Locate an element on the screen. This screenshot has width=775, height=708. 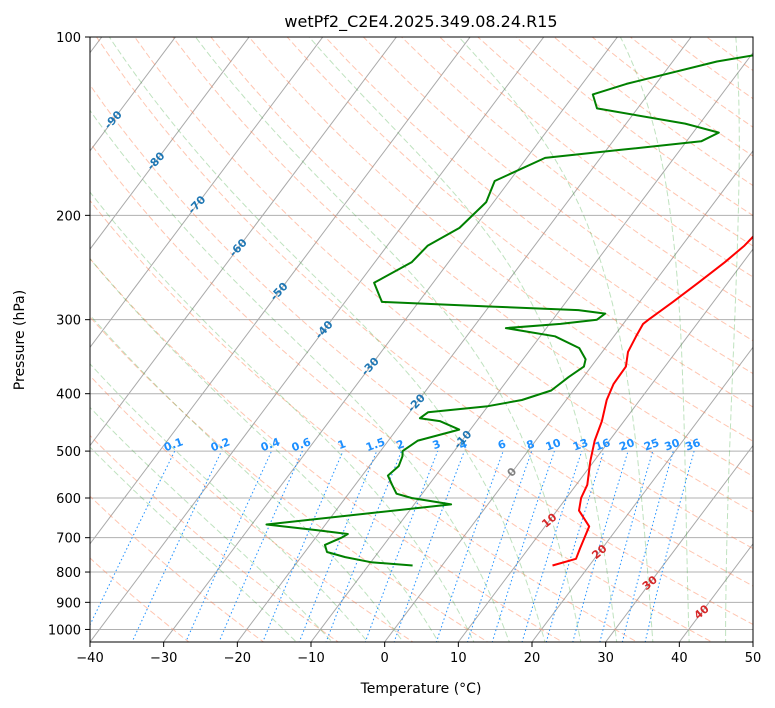
mixing-ratio-label: 20 is located at coordinates (627, 445).